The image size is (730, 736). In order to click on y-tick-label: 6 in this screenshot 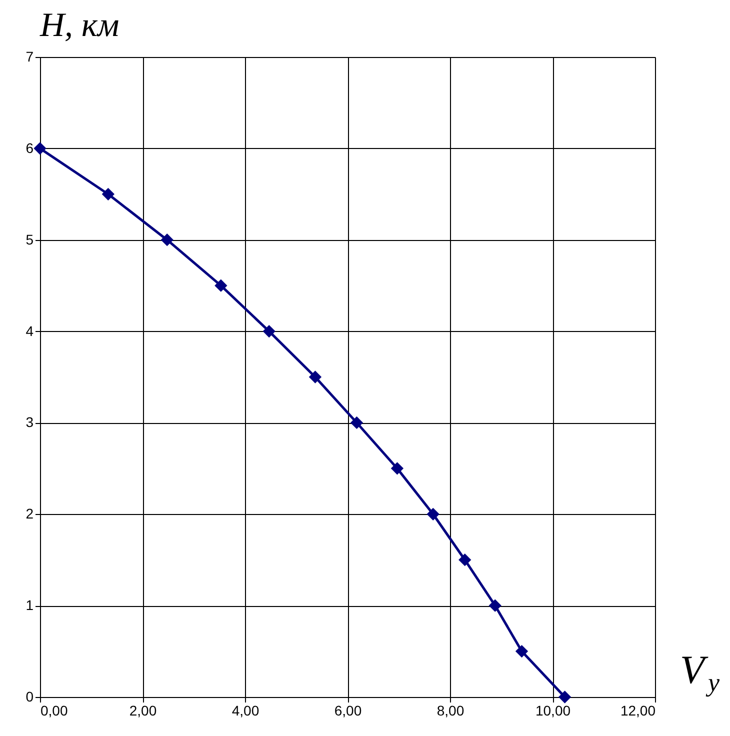, I will do `click(30, 148)`.